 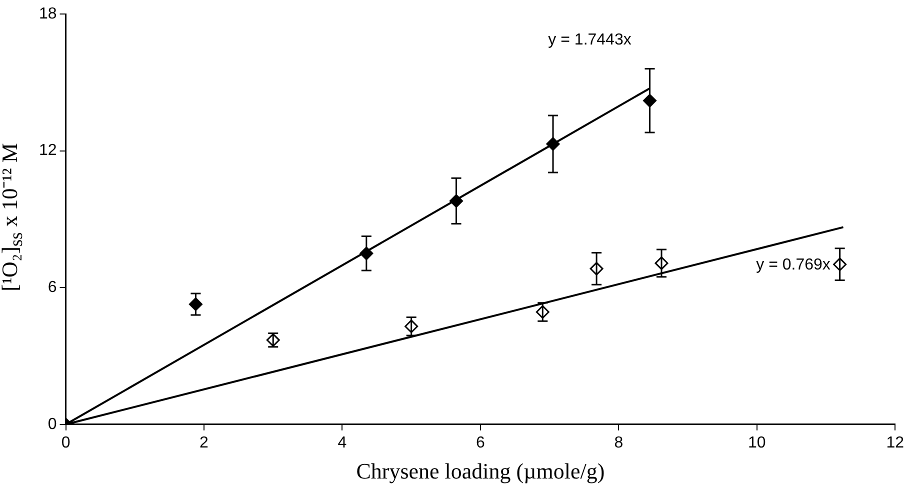 I want to click on y-tick-label: 6, so click(x=52, y=287).